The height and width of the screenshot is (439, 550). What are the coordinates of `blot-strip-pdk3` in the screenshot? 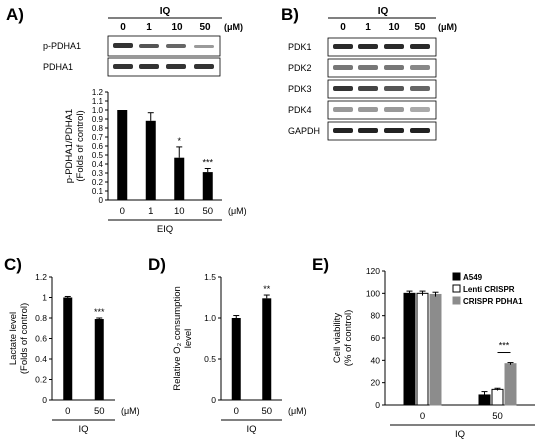 It's located at (382, 89).